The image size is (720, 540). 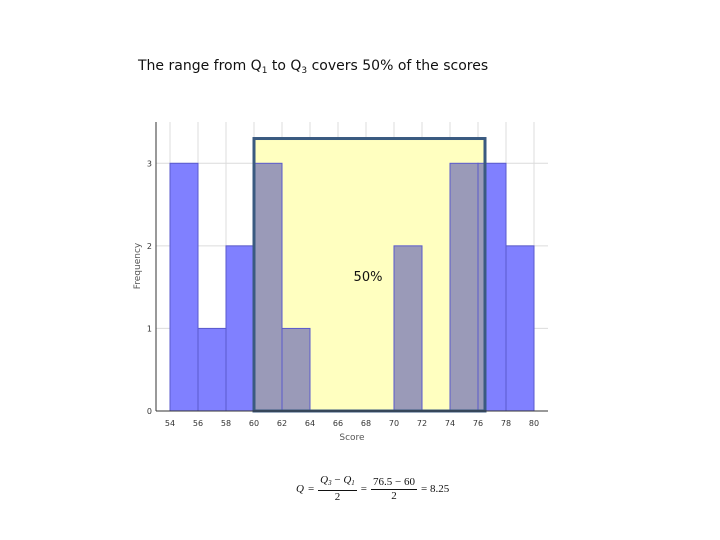 What do you see at coordinates (368, 277) in the screenshot?
I see `iqr-percent-label: 50%` at bounding box center [368, 277].